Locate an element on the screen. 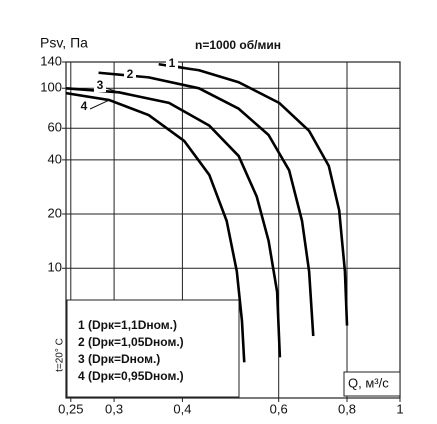 The height and width of the screenshot is (424, 437). chart-title: n=1000 об/мин is located at coordinates (238, 45).